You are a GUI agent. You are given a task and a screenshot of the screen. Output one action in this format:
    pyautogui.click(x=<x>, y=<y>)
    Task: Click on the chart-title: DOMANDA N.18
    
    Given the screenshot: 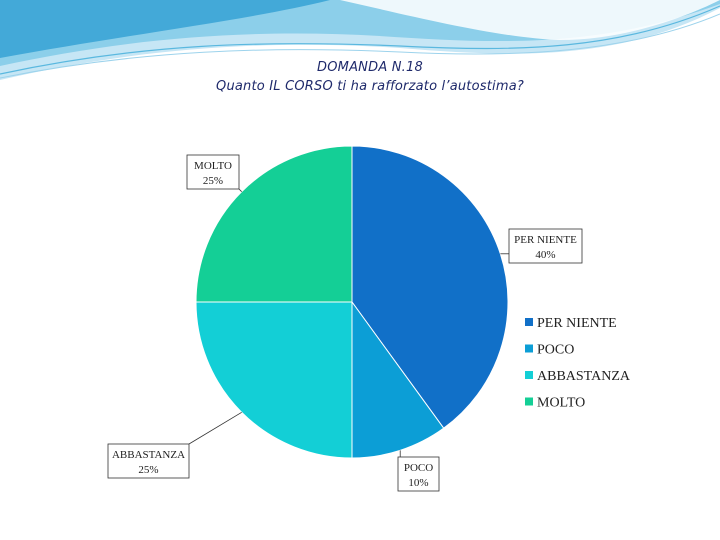 What is the action you would take?
    pyautogui.click(x=370, y=67)
    